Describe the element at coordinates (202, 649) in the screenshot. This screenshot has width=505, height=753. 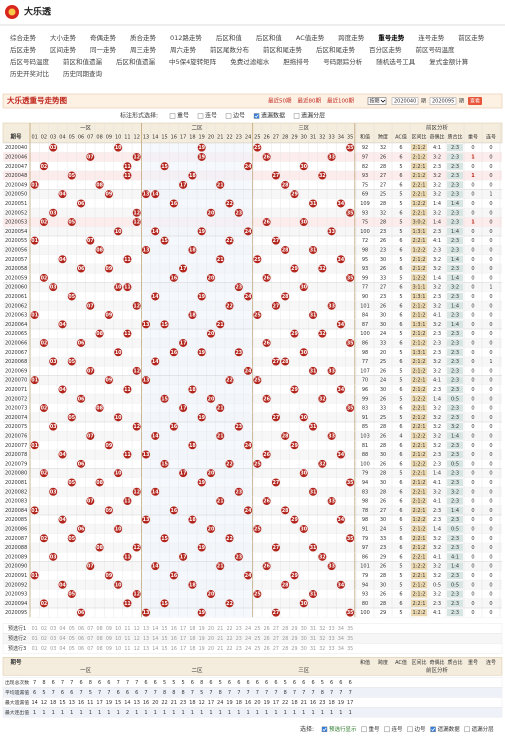
I see `preselect-number: 19` at that location.